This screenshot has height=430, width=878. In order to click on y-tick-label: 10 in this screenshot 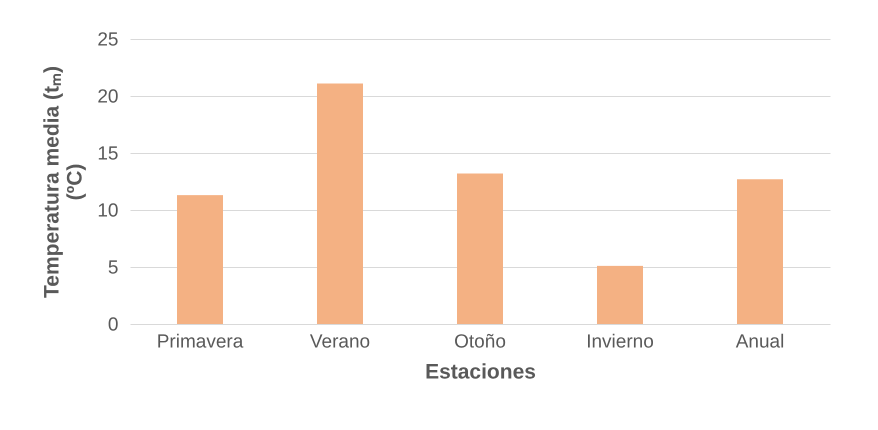, I will do `click(107, 211)`.